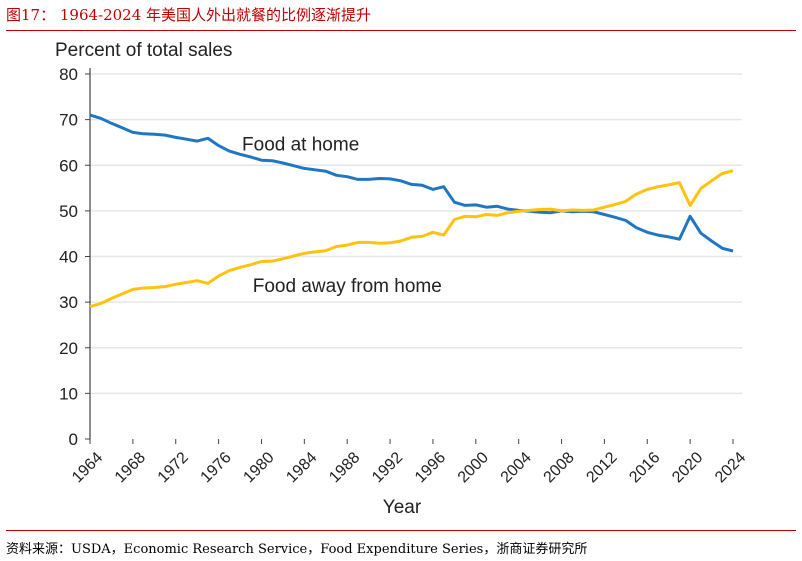 This screenshot has width=802, height=561. What do you see at coordinates (143, 50) in the screenshot?
I see `y-axis-label: Percent of total sales` at bounding box center [143, 50].